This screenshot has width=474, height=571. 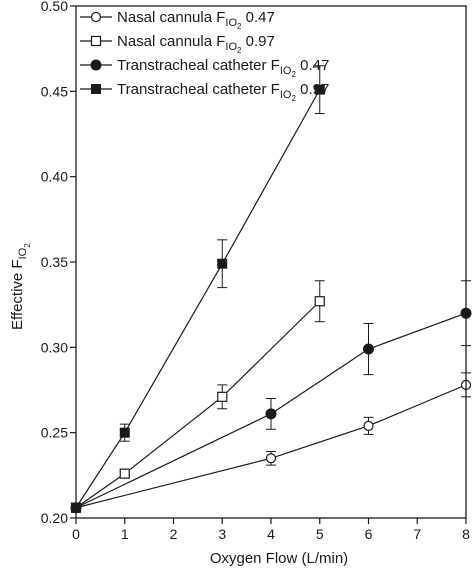 I want to click on y-axis-label-subsub: 2, so click(x=27, y=245).